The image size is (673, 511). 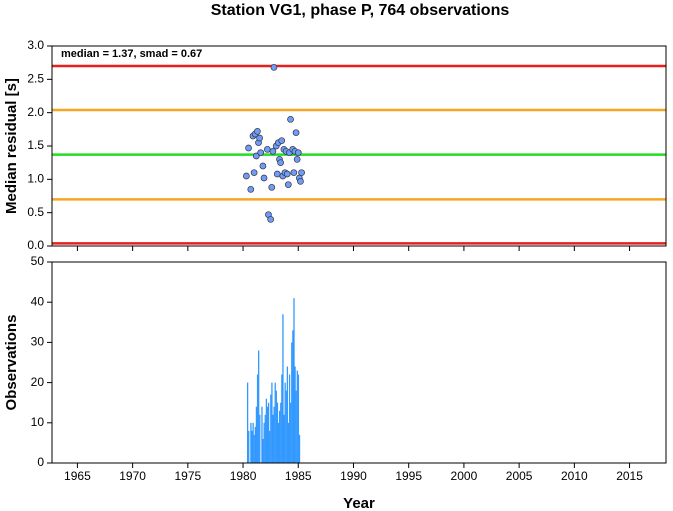 I want to click on x-tick-label: 2010, so click(x=574, y=476).